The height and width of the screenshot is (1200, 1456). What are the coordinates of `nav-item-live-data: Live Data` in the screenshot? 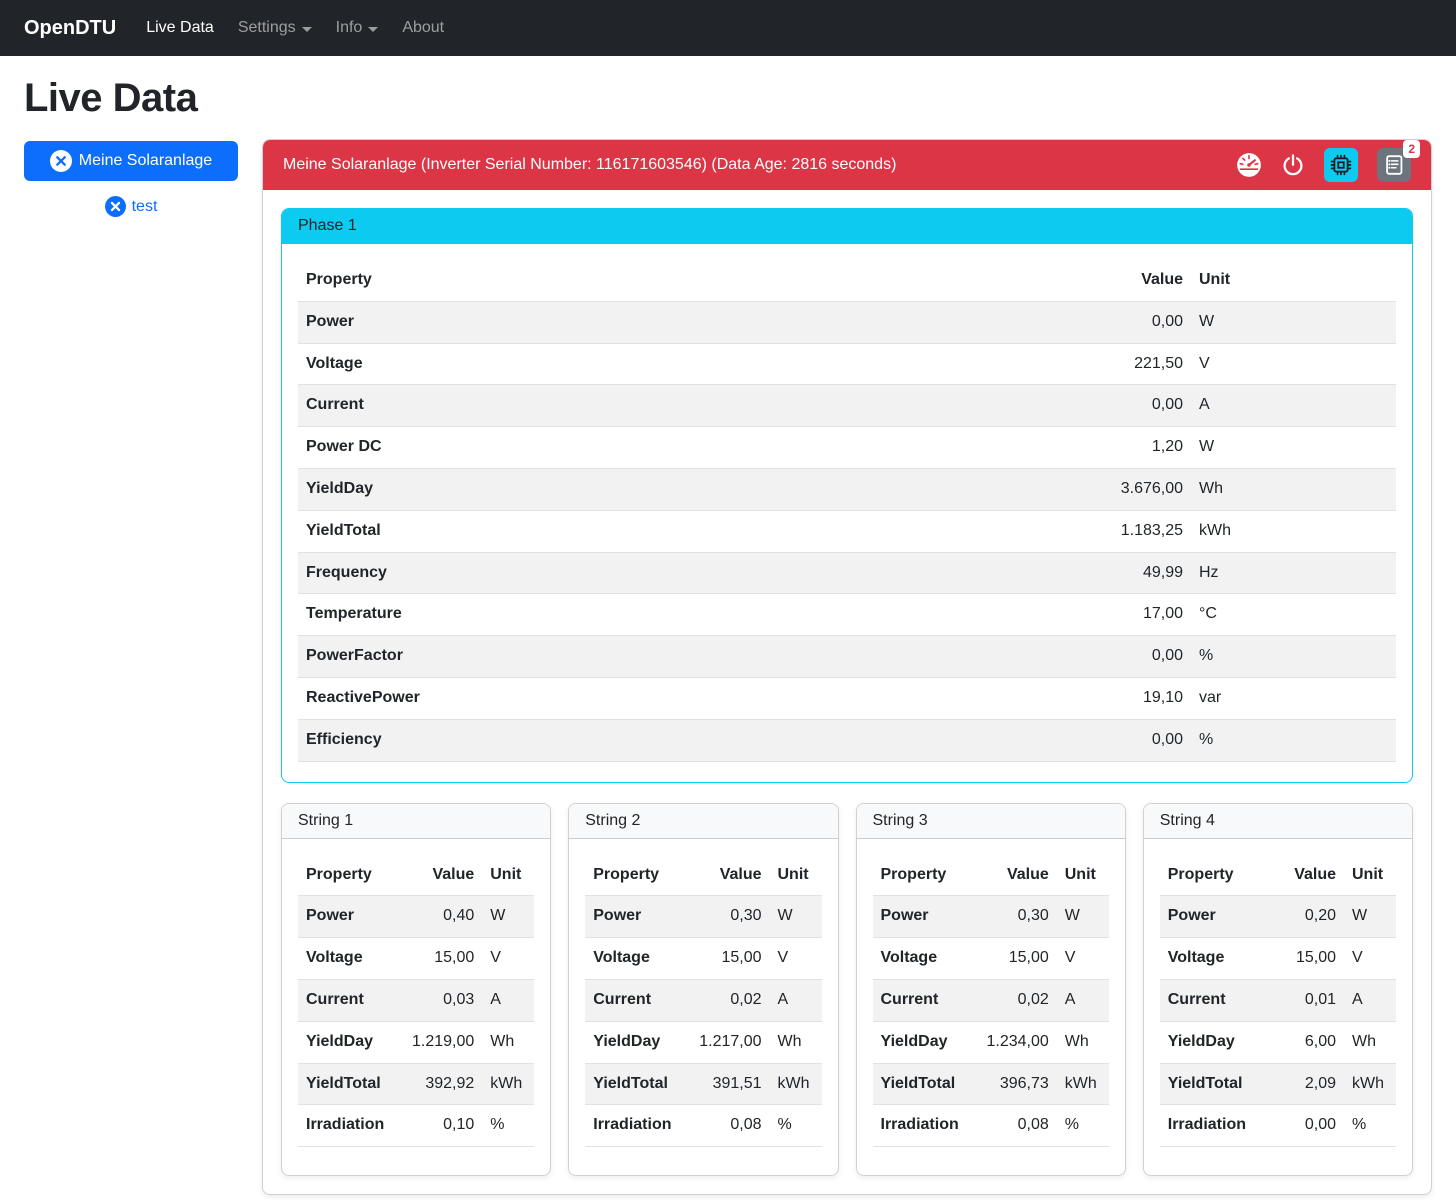 It's located at (180, 28).